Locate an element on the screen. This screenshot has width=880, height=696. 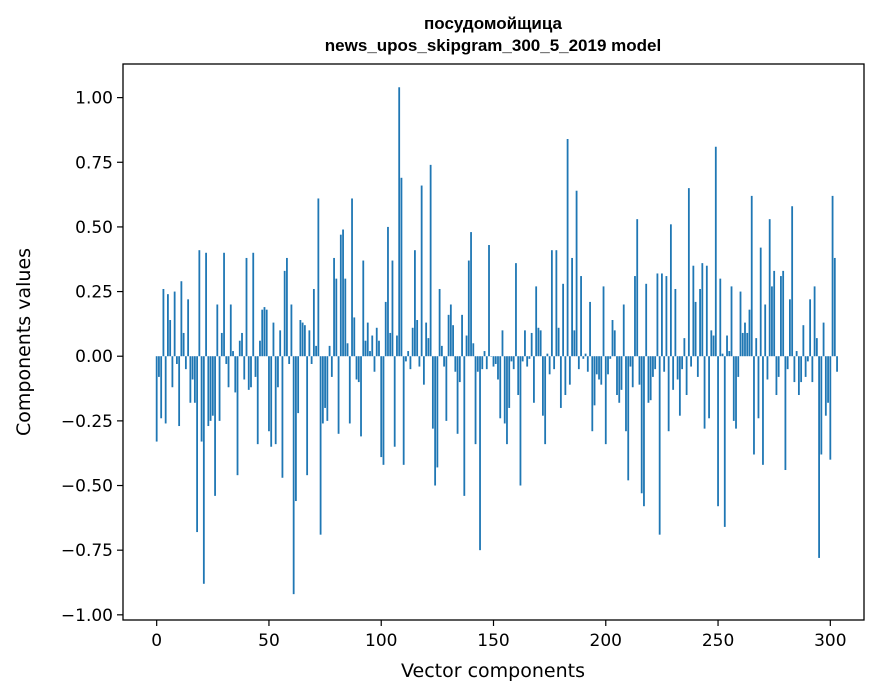
y-tick-label-1: −0.75 is located at coordinates (87, 551).